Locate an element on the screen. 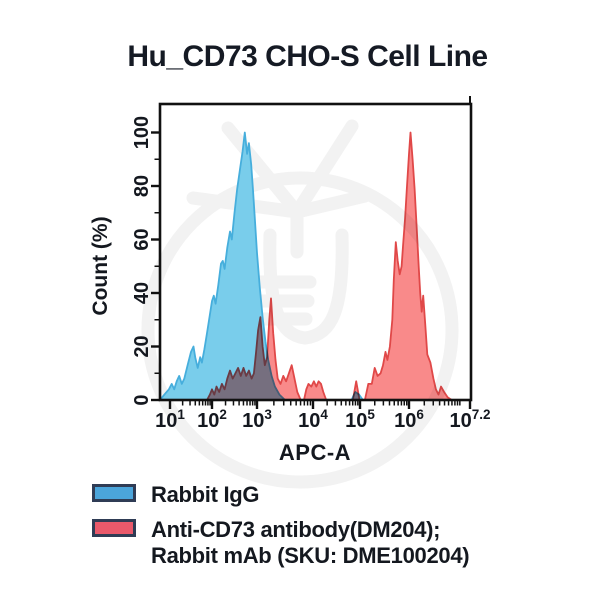  x-axis-label: APC-A is located at coordinates (315, 452).